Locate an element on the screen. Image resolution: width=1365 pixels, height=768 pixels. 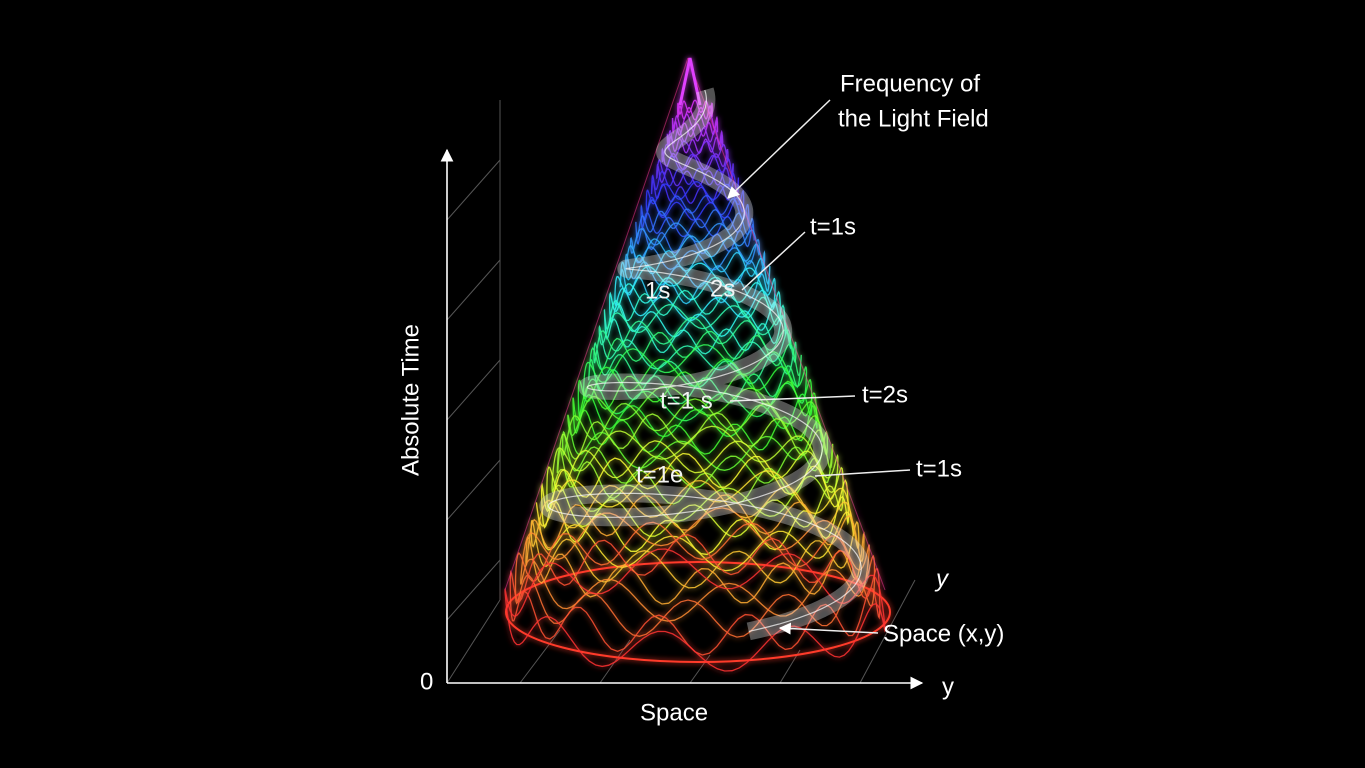
title-line: the Light Field is located at coordinates (913, 118).